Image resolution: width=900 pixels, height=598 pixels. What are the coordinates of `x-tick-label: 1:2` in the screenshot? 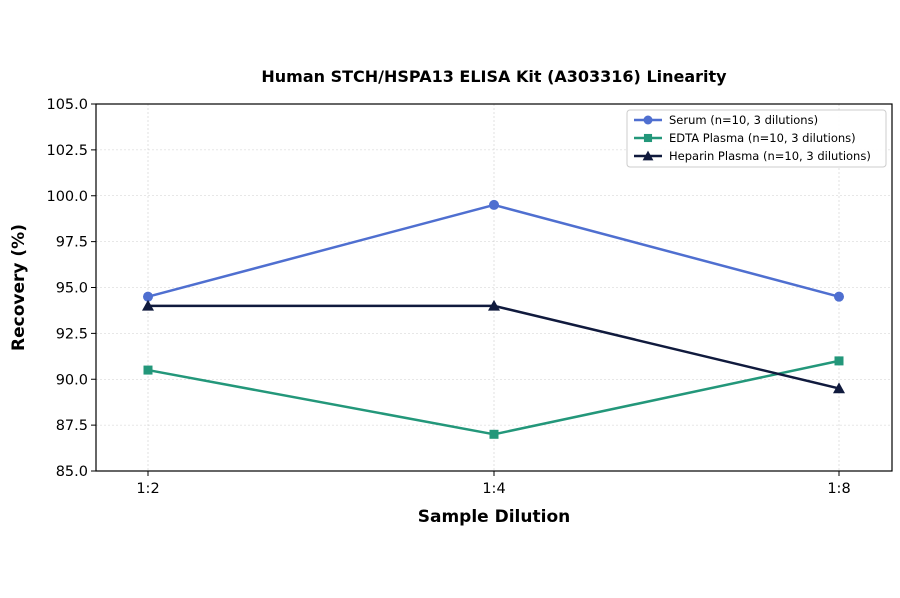 It's located at (147, 489).